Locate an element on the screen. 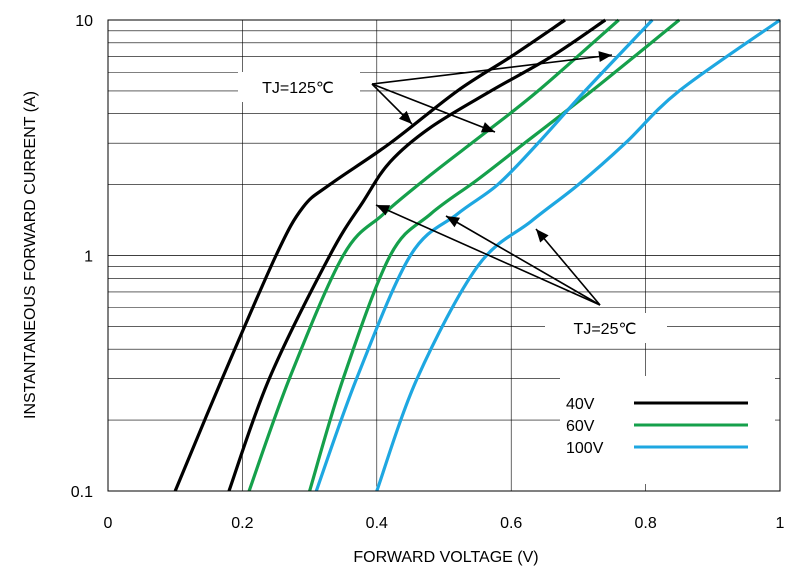 Image resolution: width=785 pixels, height=568 pixels. x-tick-label: 0.8 is located at coordinates (645, 523).